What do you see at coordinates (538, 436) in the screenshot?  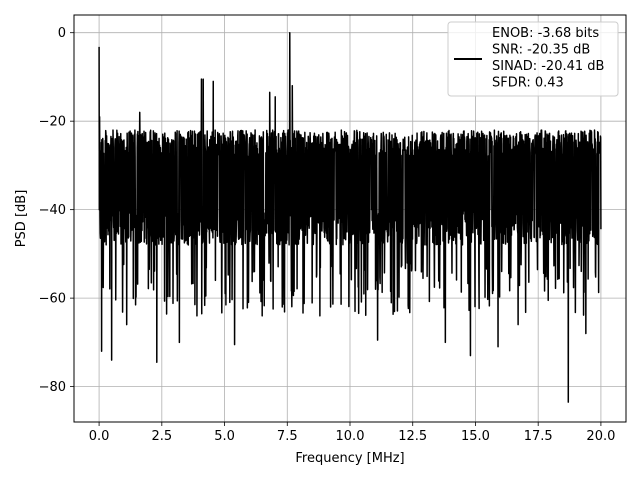 I see `x-tick-label: 17.5` at bounding box center [538, 436].